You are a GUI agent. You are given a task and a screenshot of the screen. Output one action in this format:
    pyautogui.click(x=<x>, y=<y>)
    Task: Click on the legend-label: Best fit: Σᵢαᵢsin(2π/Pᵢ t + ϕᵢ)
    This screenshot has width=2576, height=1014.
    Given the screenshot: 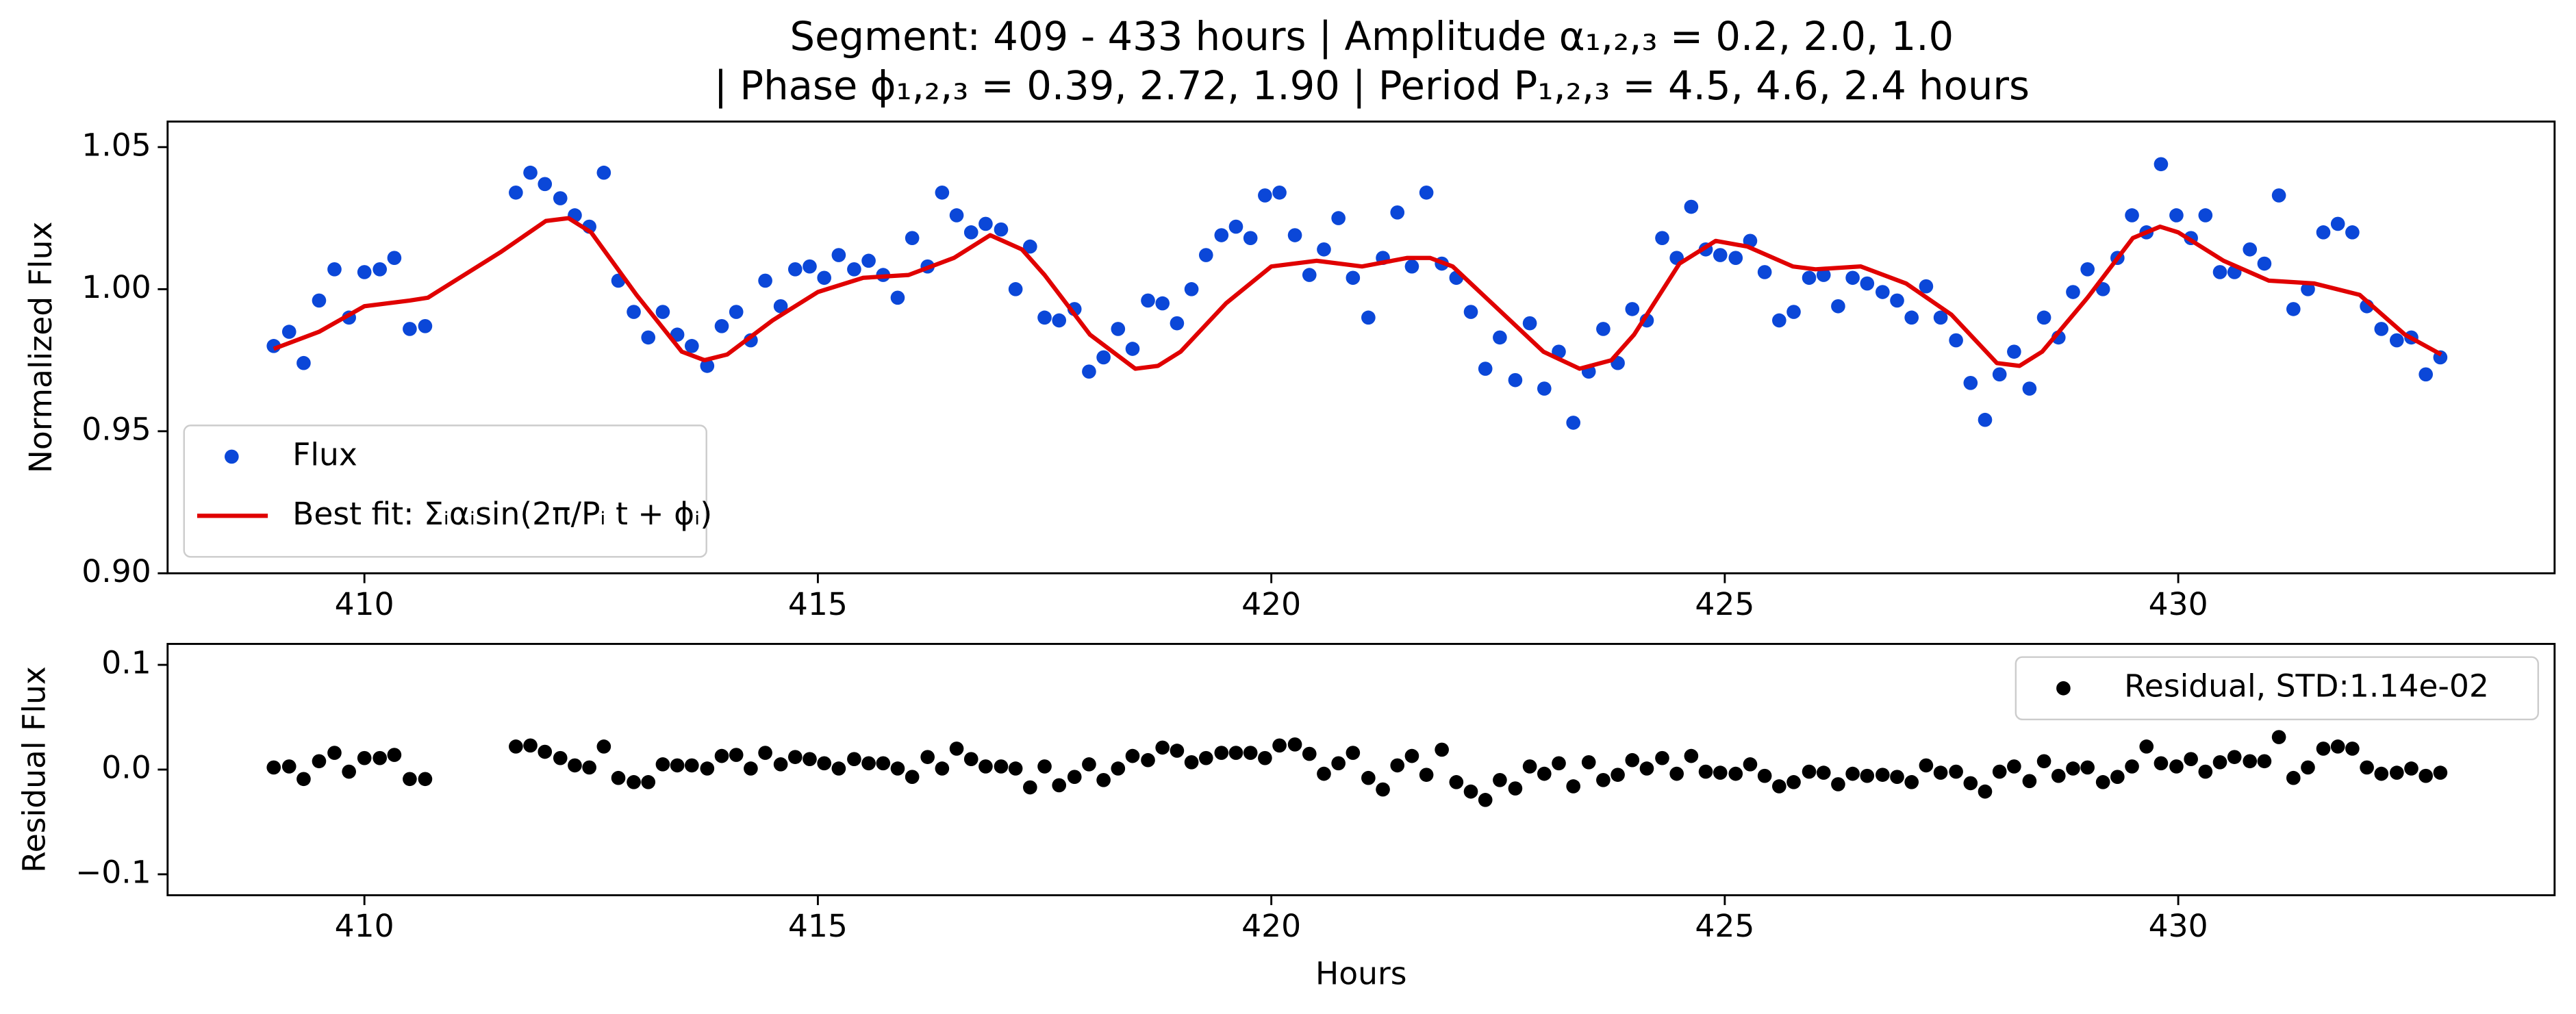 What is the action you would take?
    pyautogui.click(x=502, y=514)
    